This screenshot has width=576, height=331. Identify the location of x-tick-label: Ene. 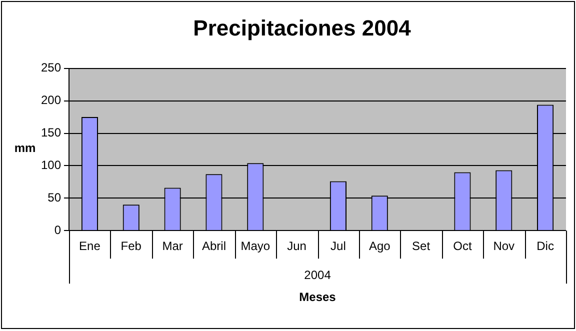
(90, 246).